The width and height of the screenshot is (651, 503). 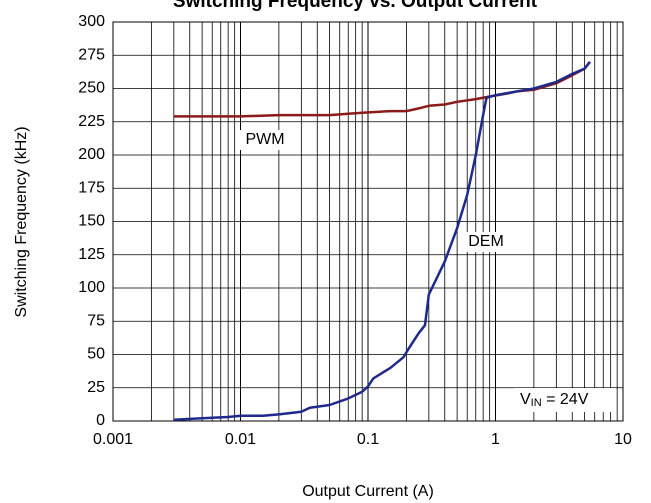 I want to click on annotation: VIN = 24V, so click(x=554, y=400).